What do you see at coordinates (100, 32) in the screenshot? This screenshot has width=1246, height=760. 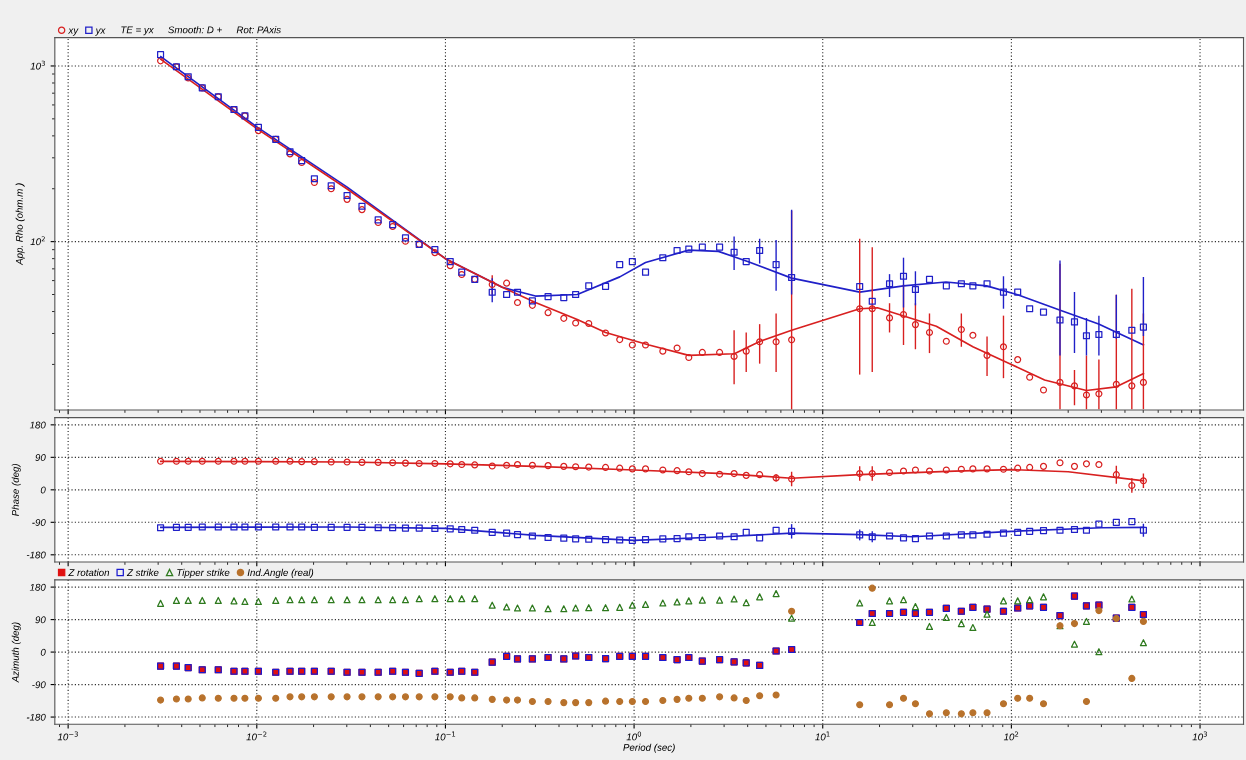 I see `legend-label: yx` at bounding box center [100, 32].